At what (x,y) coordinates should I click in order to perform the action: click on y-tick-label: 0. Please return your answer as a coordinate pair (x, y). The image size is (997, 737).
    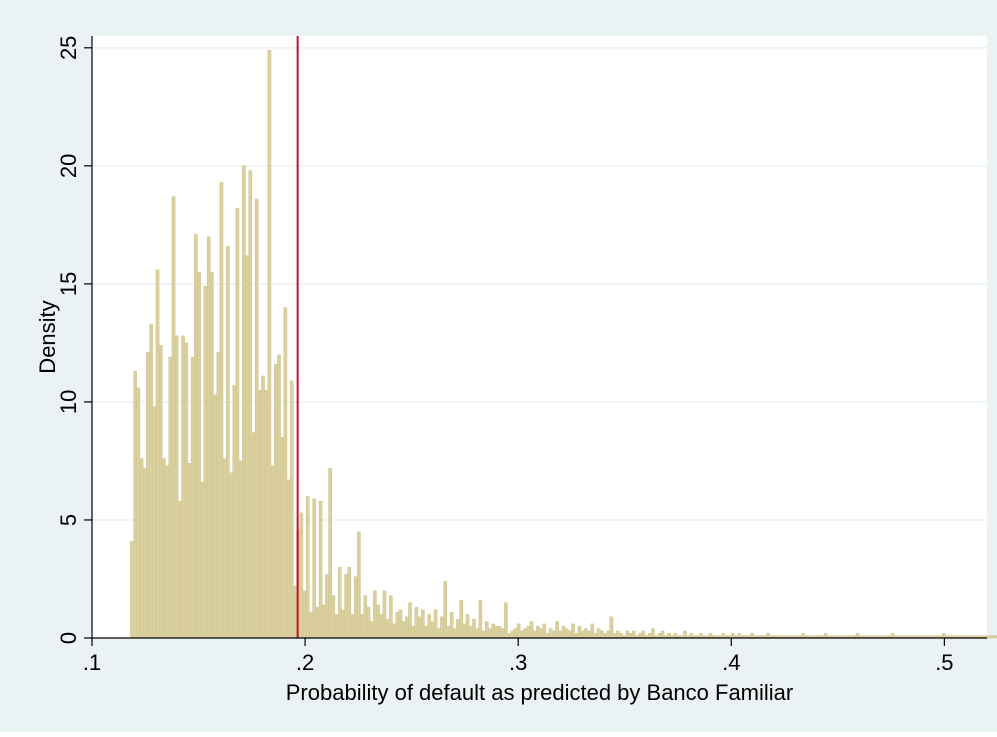
    Looking at the image, I should click on (68, 638).